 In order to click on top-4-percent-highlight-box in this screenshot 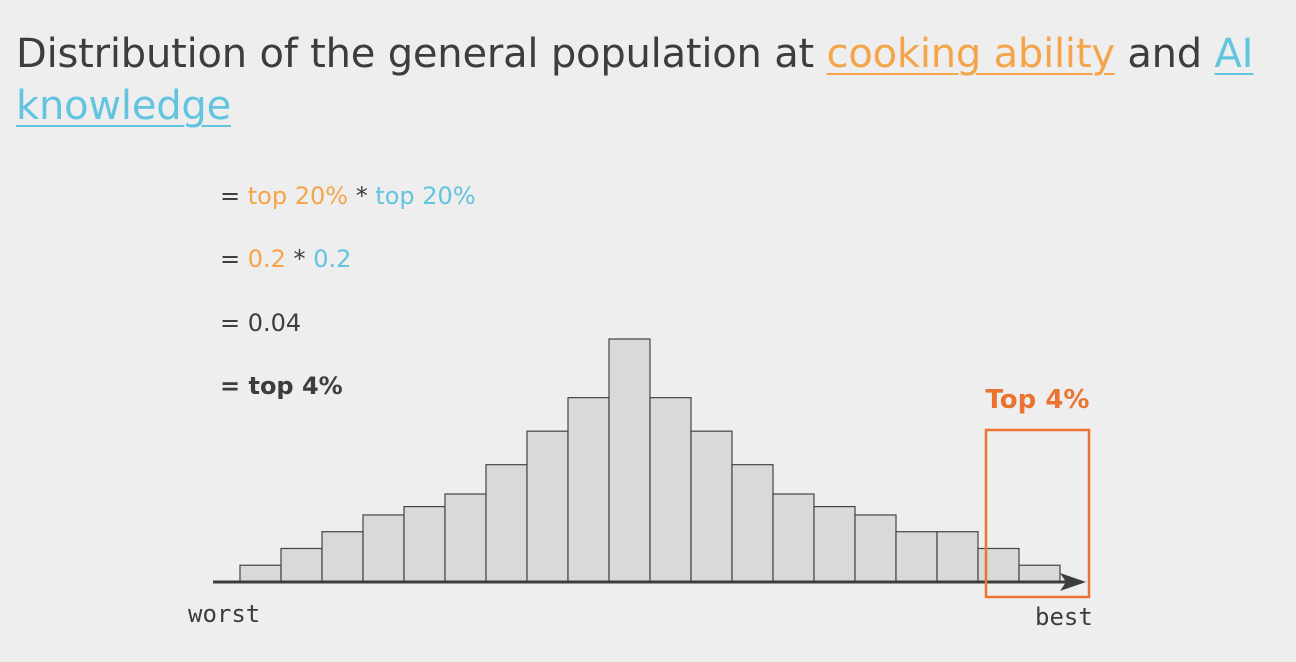, I will do `click(1037, 513)`.